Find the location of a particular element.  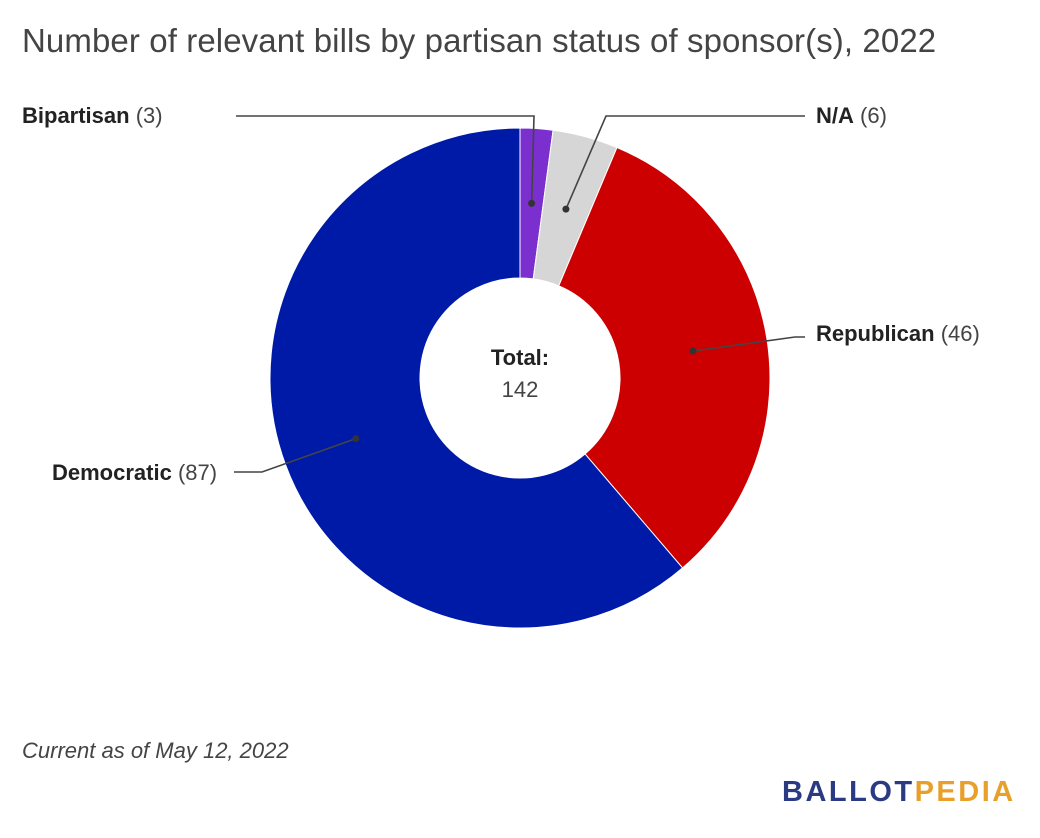

total-value: 142 is located at coordinates (520, 389).